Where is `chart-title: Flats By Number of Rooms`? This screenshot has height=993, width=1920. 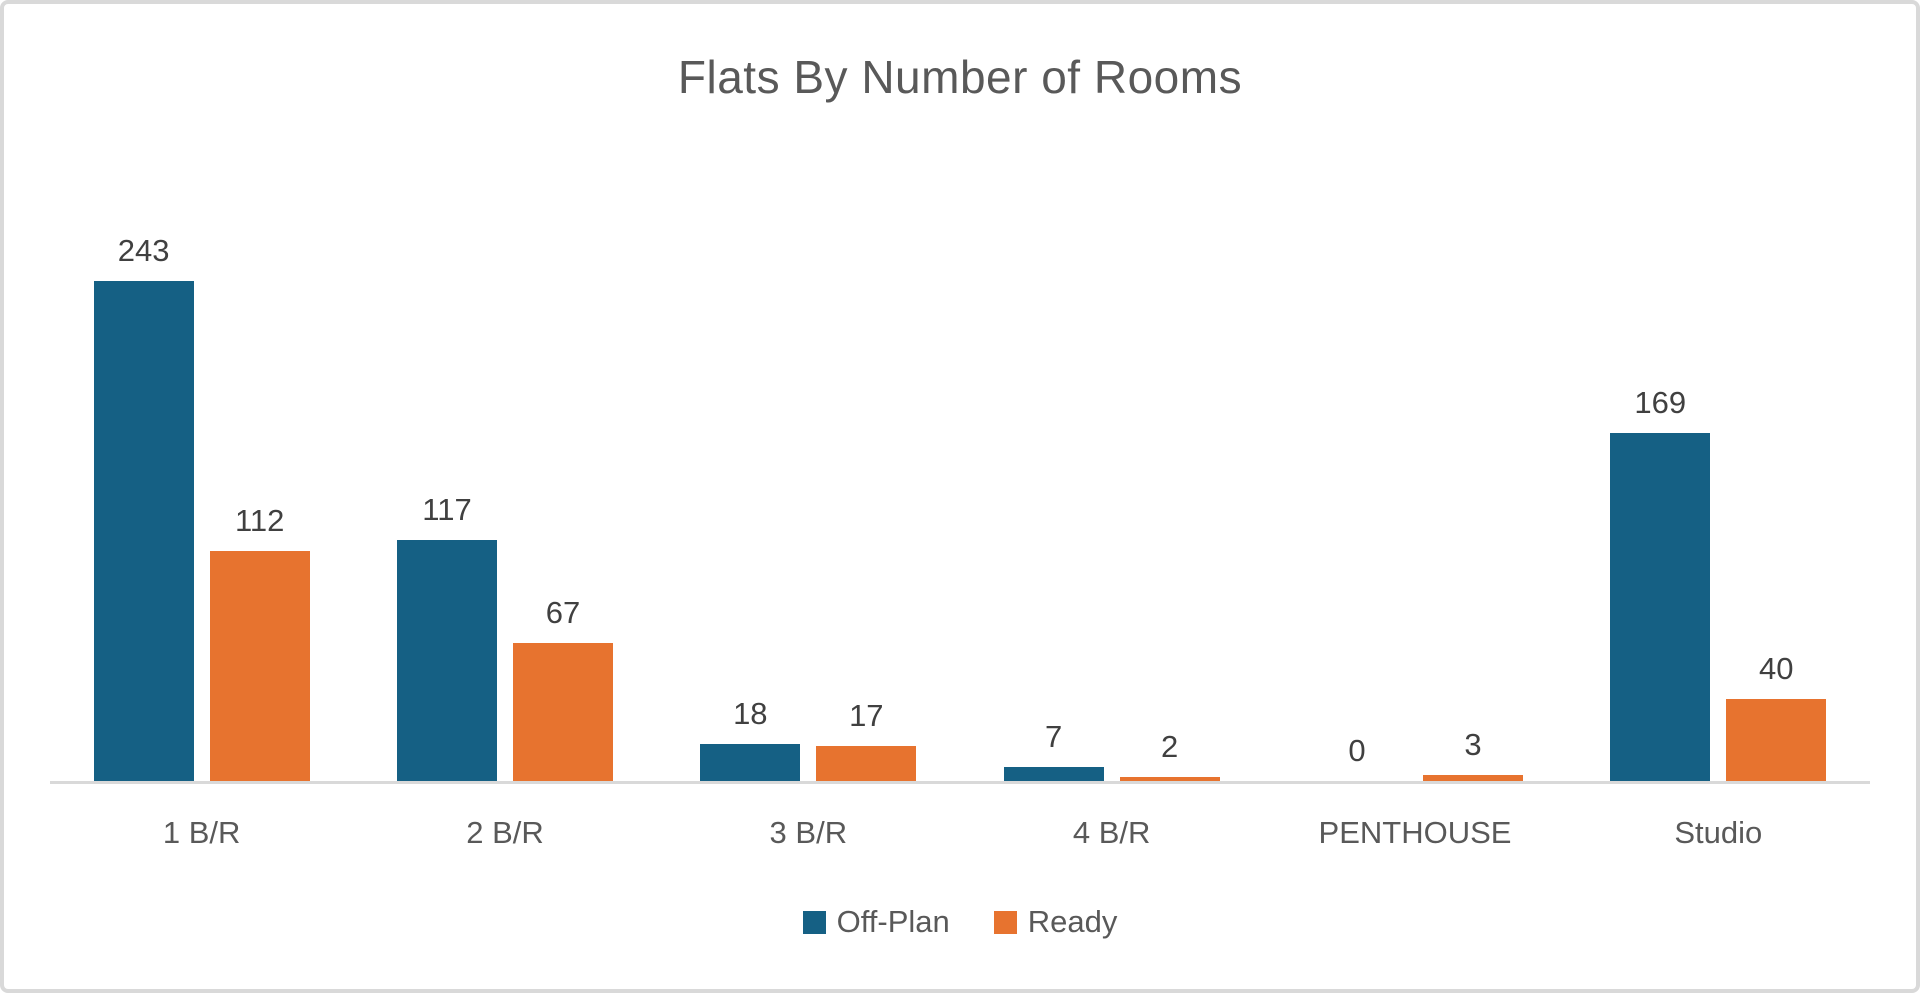
chart-title: Flats By Number of Rooms is located at coordinates (960, 77).